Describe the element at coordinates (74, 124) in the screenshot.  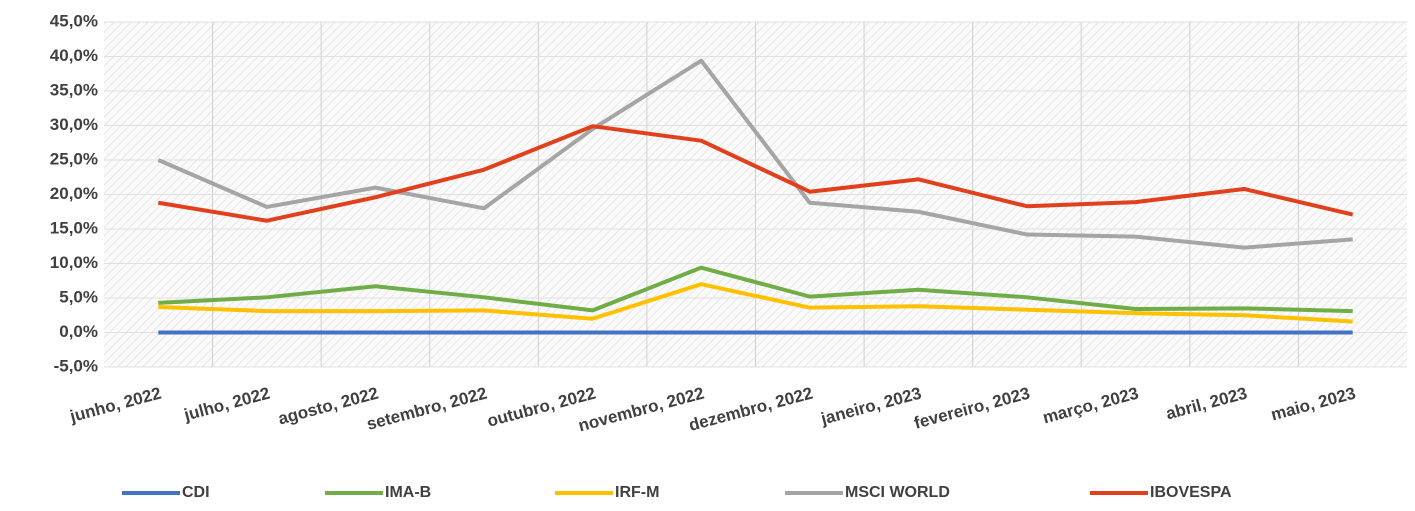
I see `y-tick-label: 30,0%` at that location.